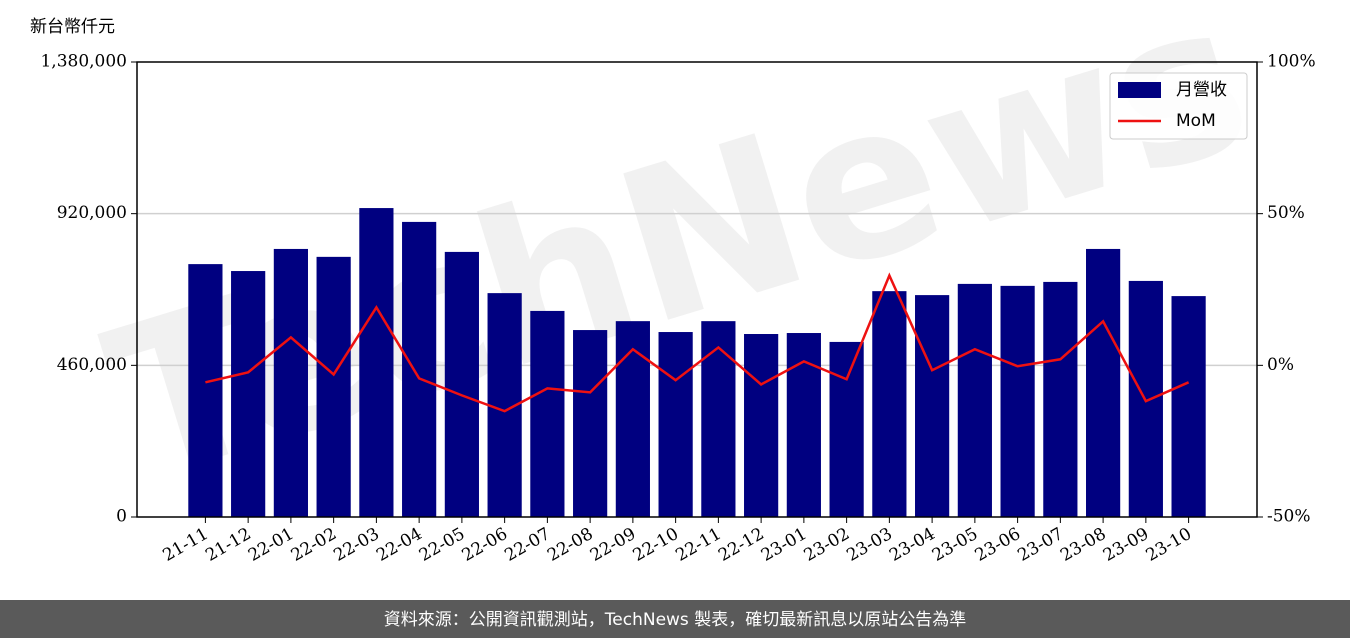 Image resolution: width=1350 pixels, height=638 pixels. Describe the element at coordinates (1286, 213) in the screenshot. I see `y2-tick-label: 50%` at that location.